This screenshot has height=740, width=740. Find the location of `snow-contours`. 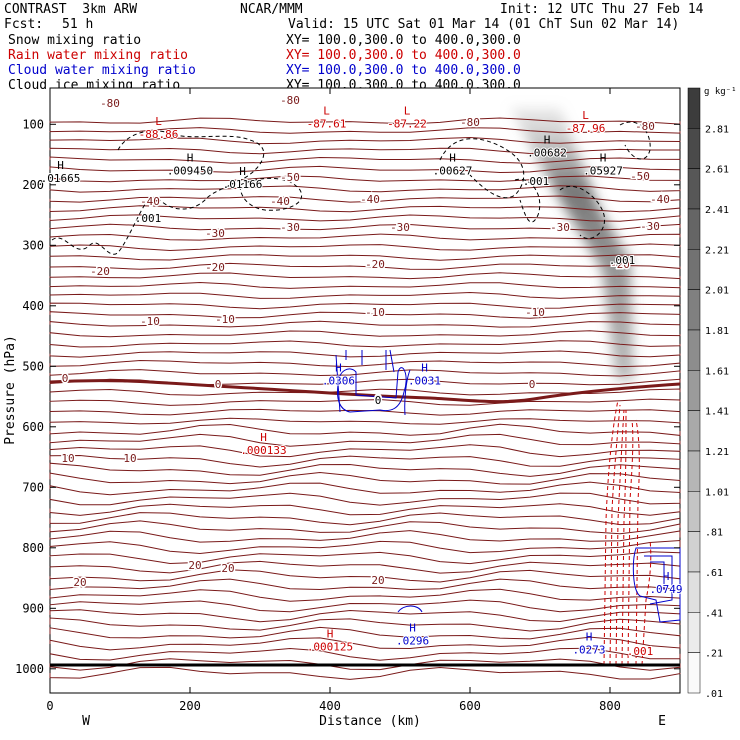

snow-contours is located at coordinates (351, 188).